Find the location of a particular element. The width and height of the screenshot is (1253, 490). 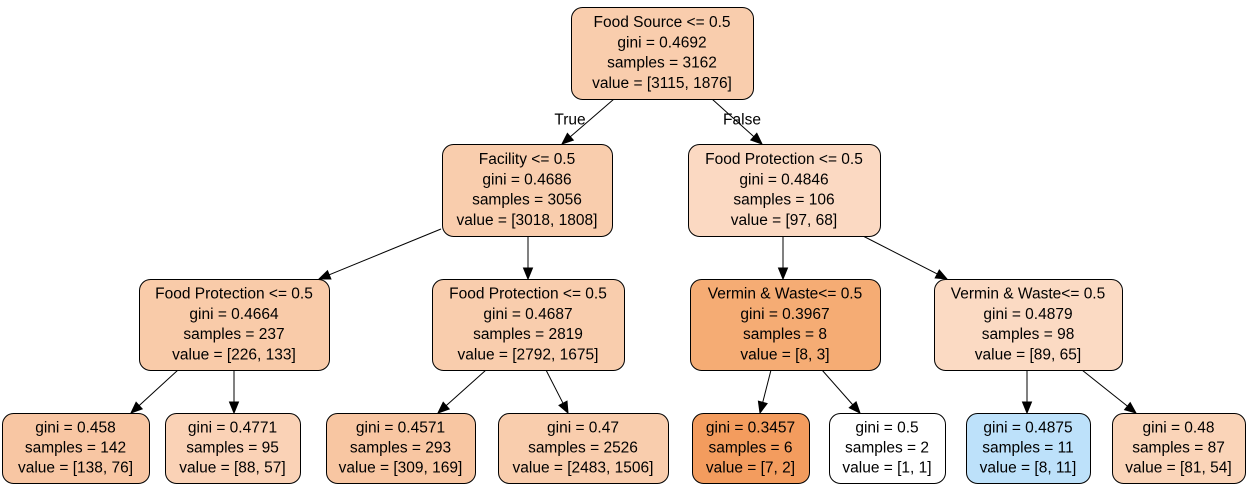

node-text-line: value = [3115, 1876] is located at coordinates (662, 83).